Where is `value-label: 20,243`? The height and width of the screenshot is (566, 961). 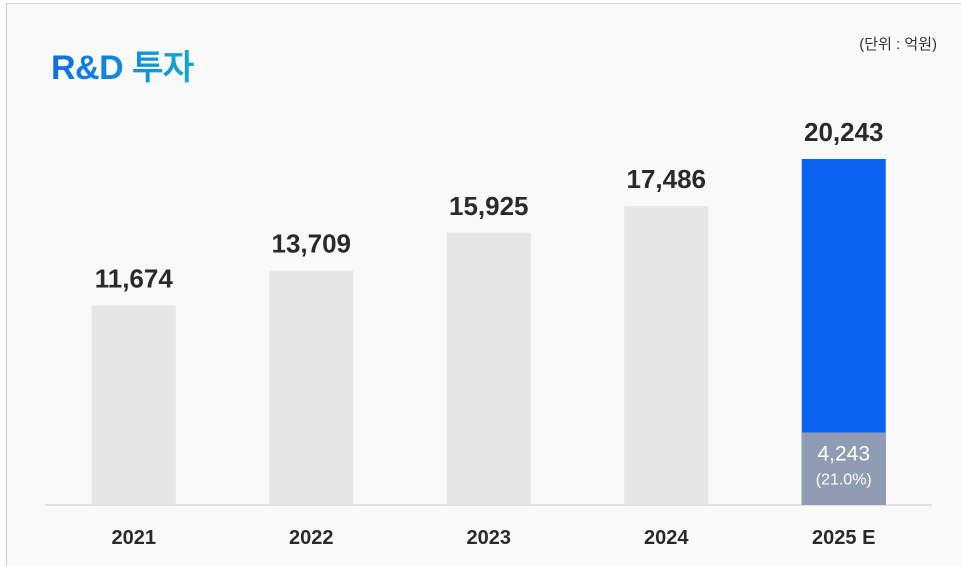 value-label: 20,243 is located at coordinates (844, 132).